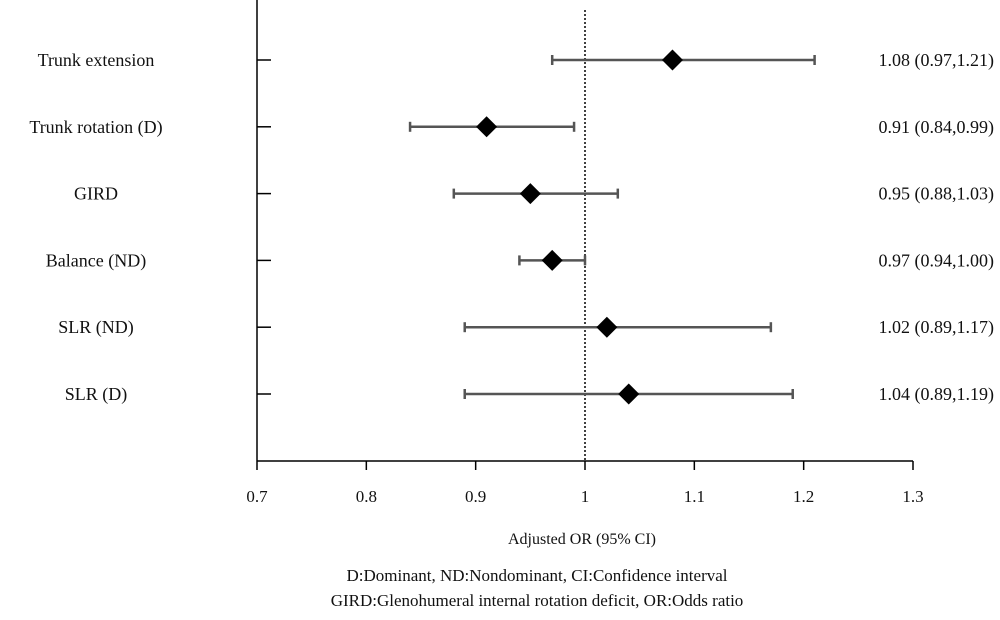  I want to click on x-tick-label: 0.8, so click(366, 496).